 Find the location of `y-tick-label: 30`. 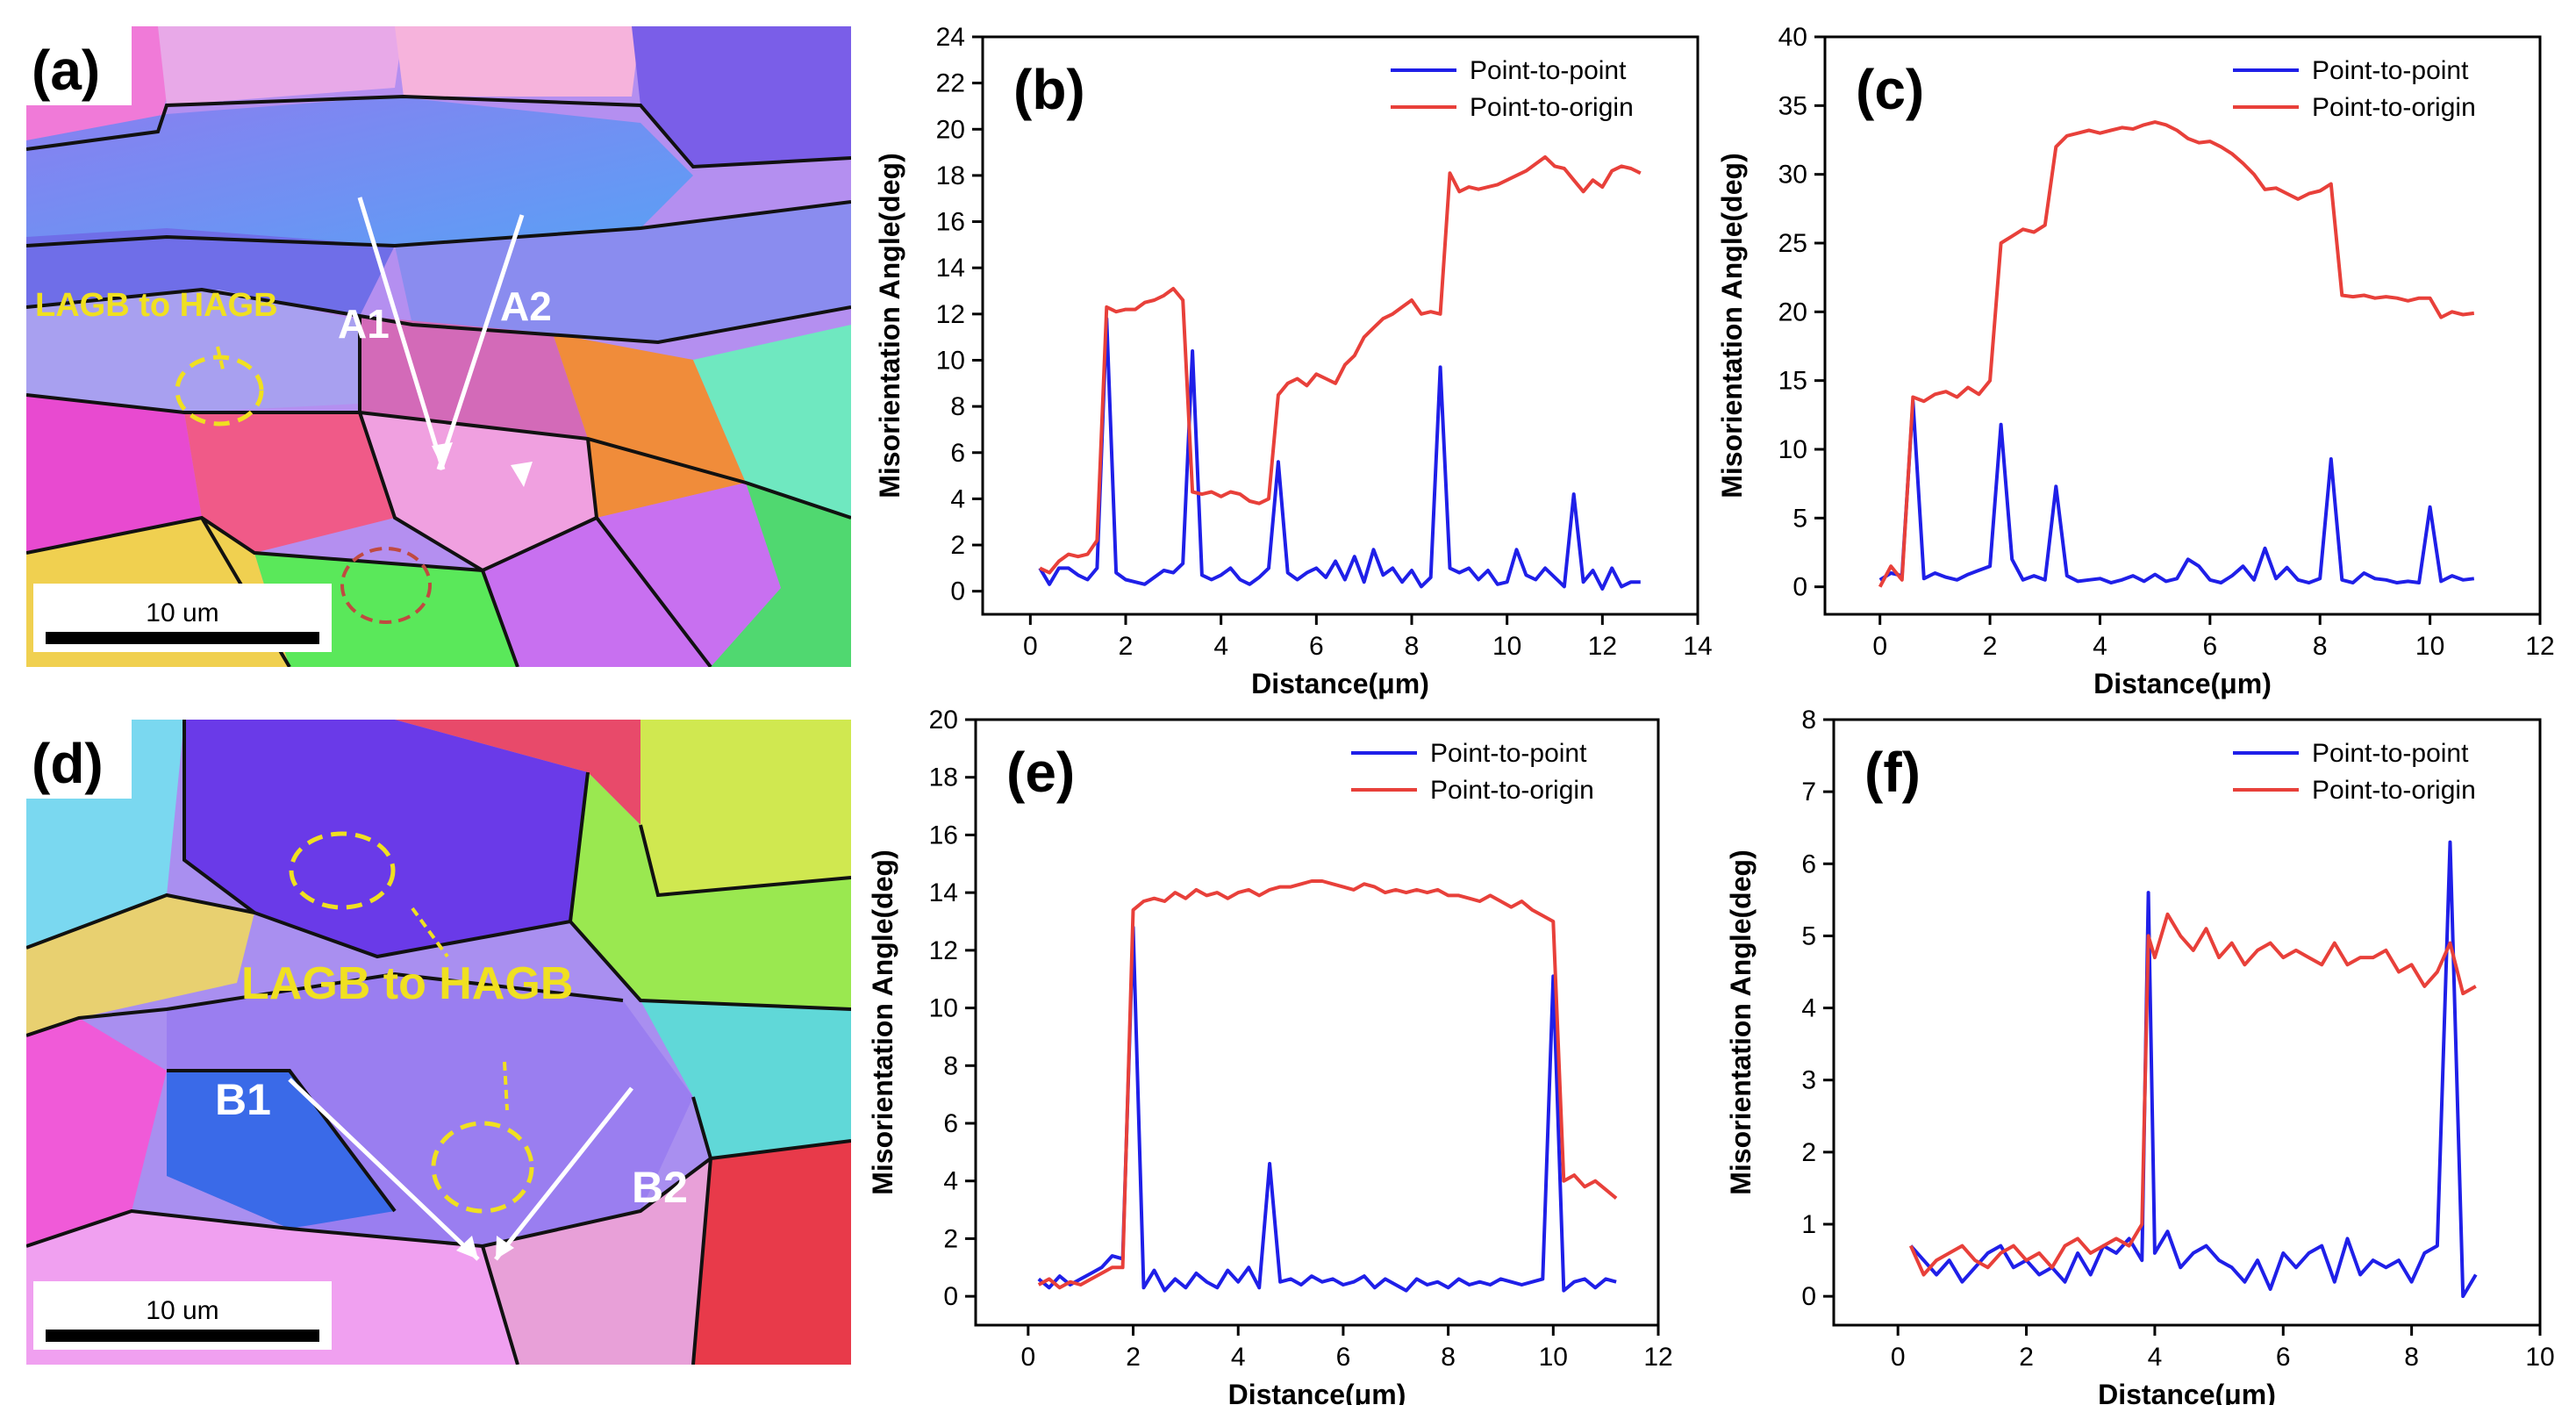

y-tick-label: 30 is located at coordinates (1792, 176).